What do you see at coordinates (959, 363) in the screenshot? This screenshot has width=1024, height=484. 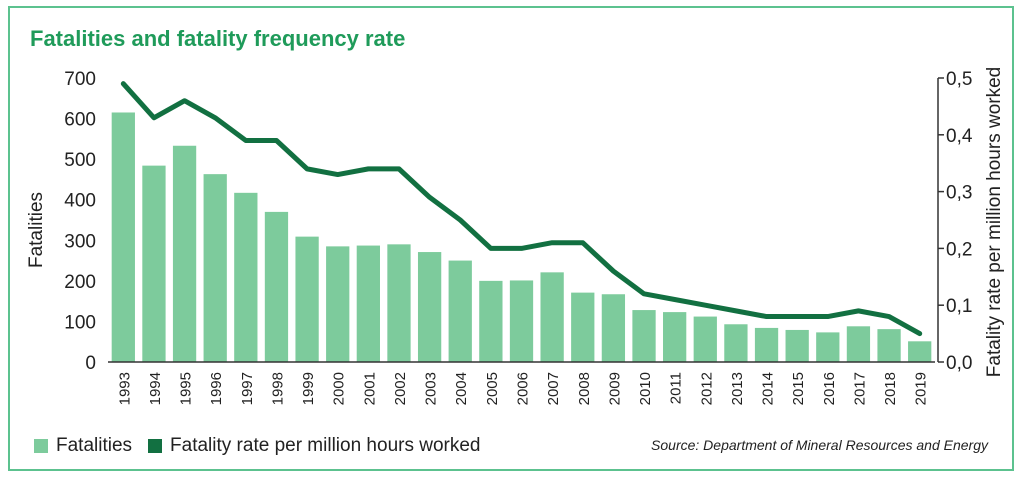 I see `right-tick-label: 0,0` at bounding box center [959, 363].